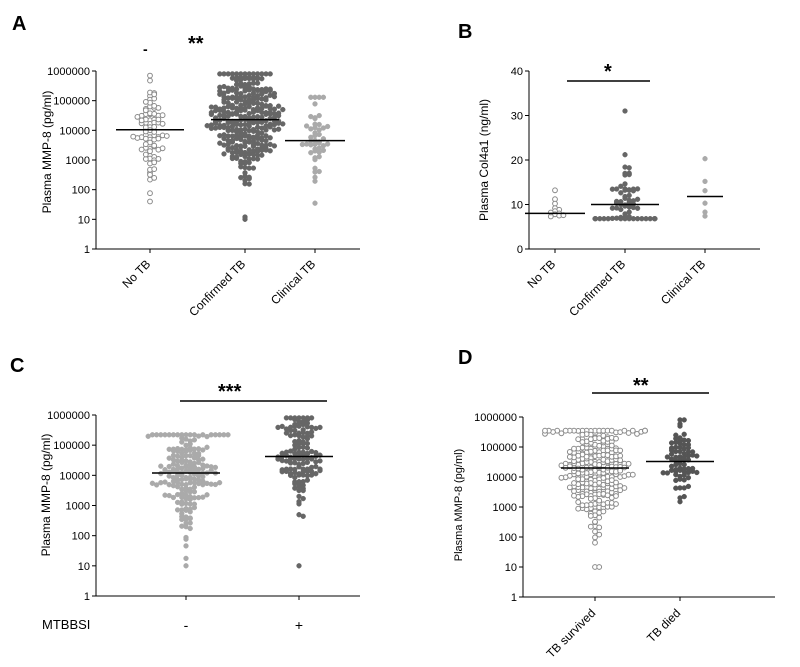 Image resolution: width=800 pixels, height=667 pixels. What do you see at coordinates (87, 250) in the screenshot?
I see `y-tick-label: 1` at bounding box center [87, 250].